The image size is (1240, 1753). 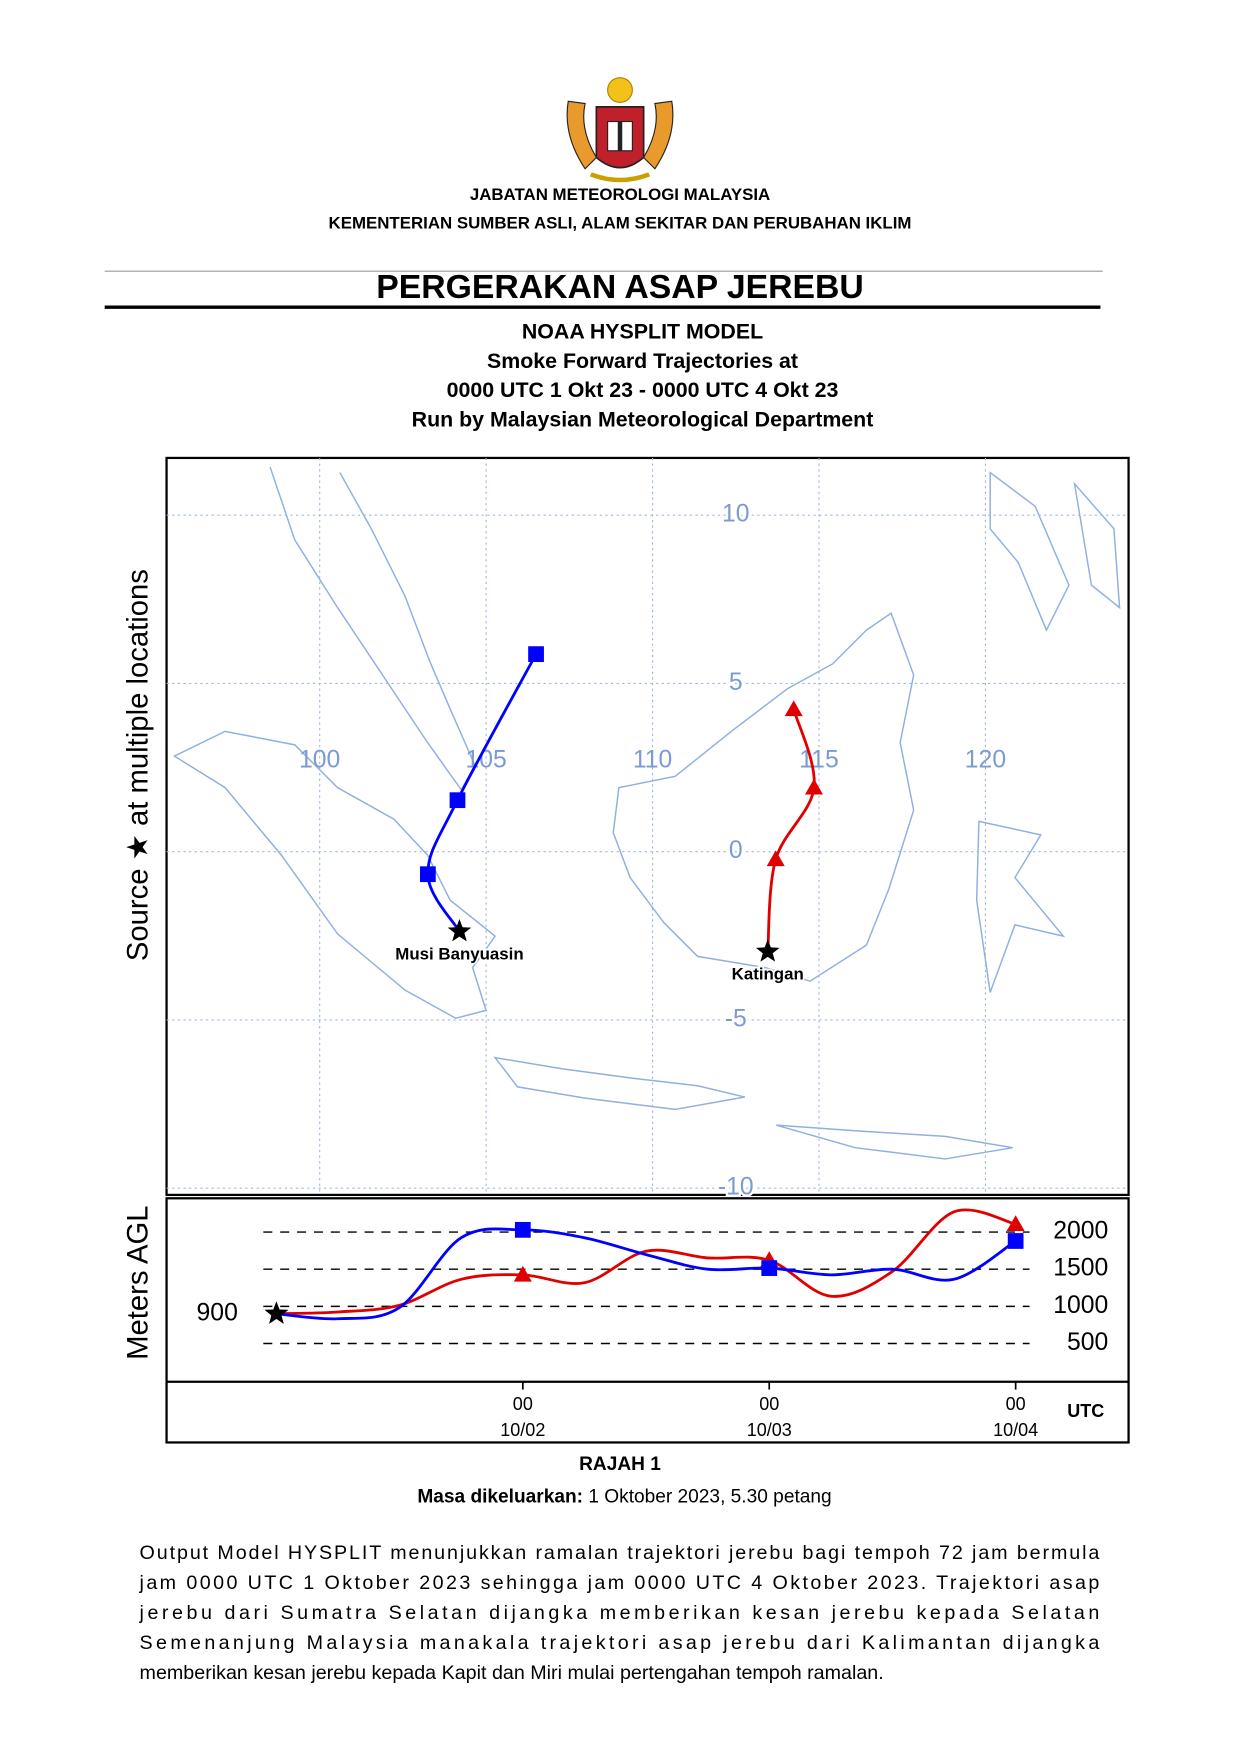 What do you see at coordinates (642, 361) in the screenshot?
I see `subtitle-line: Smoke Forward Trajectories at` at bounding box center [642, 361].